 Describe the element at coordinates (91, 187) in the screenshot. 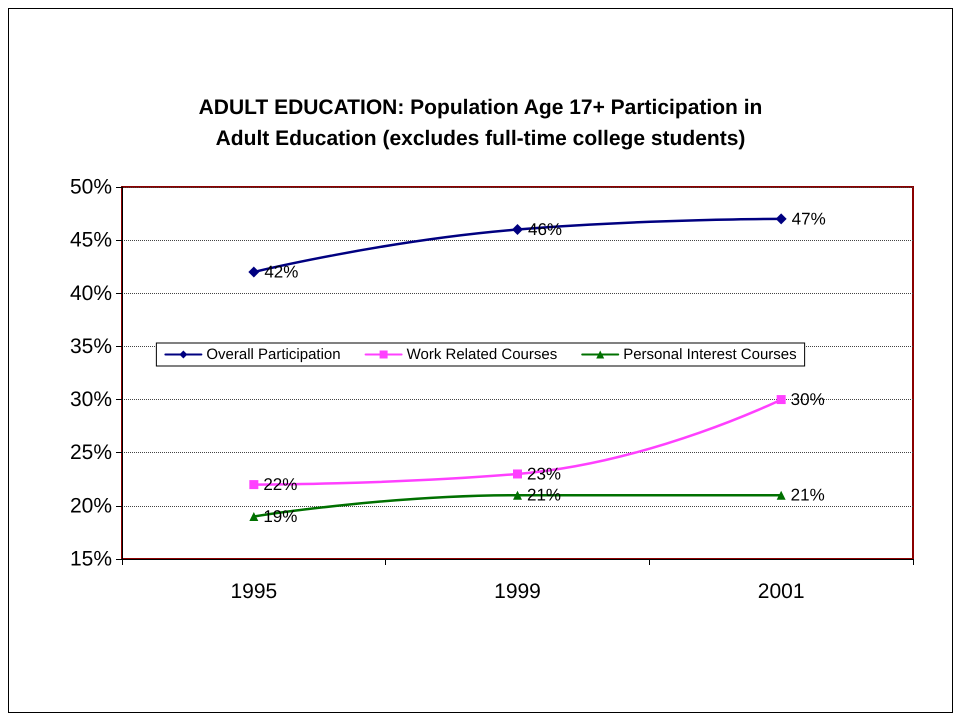

I see `y-tick-label: 50%` at that location.